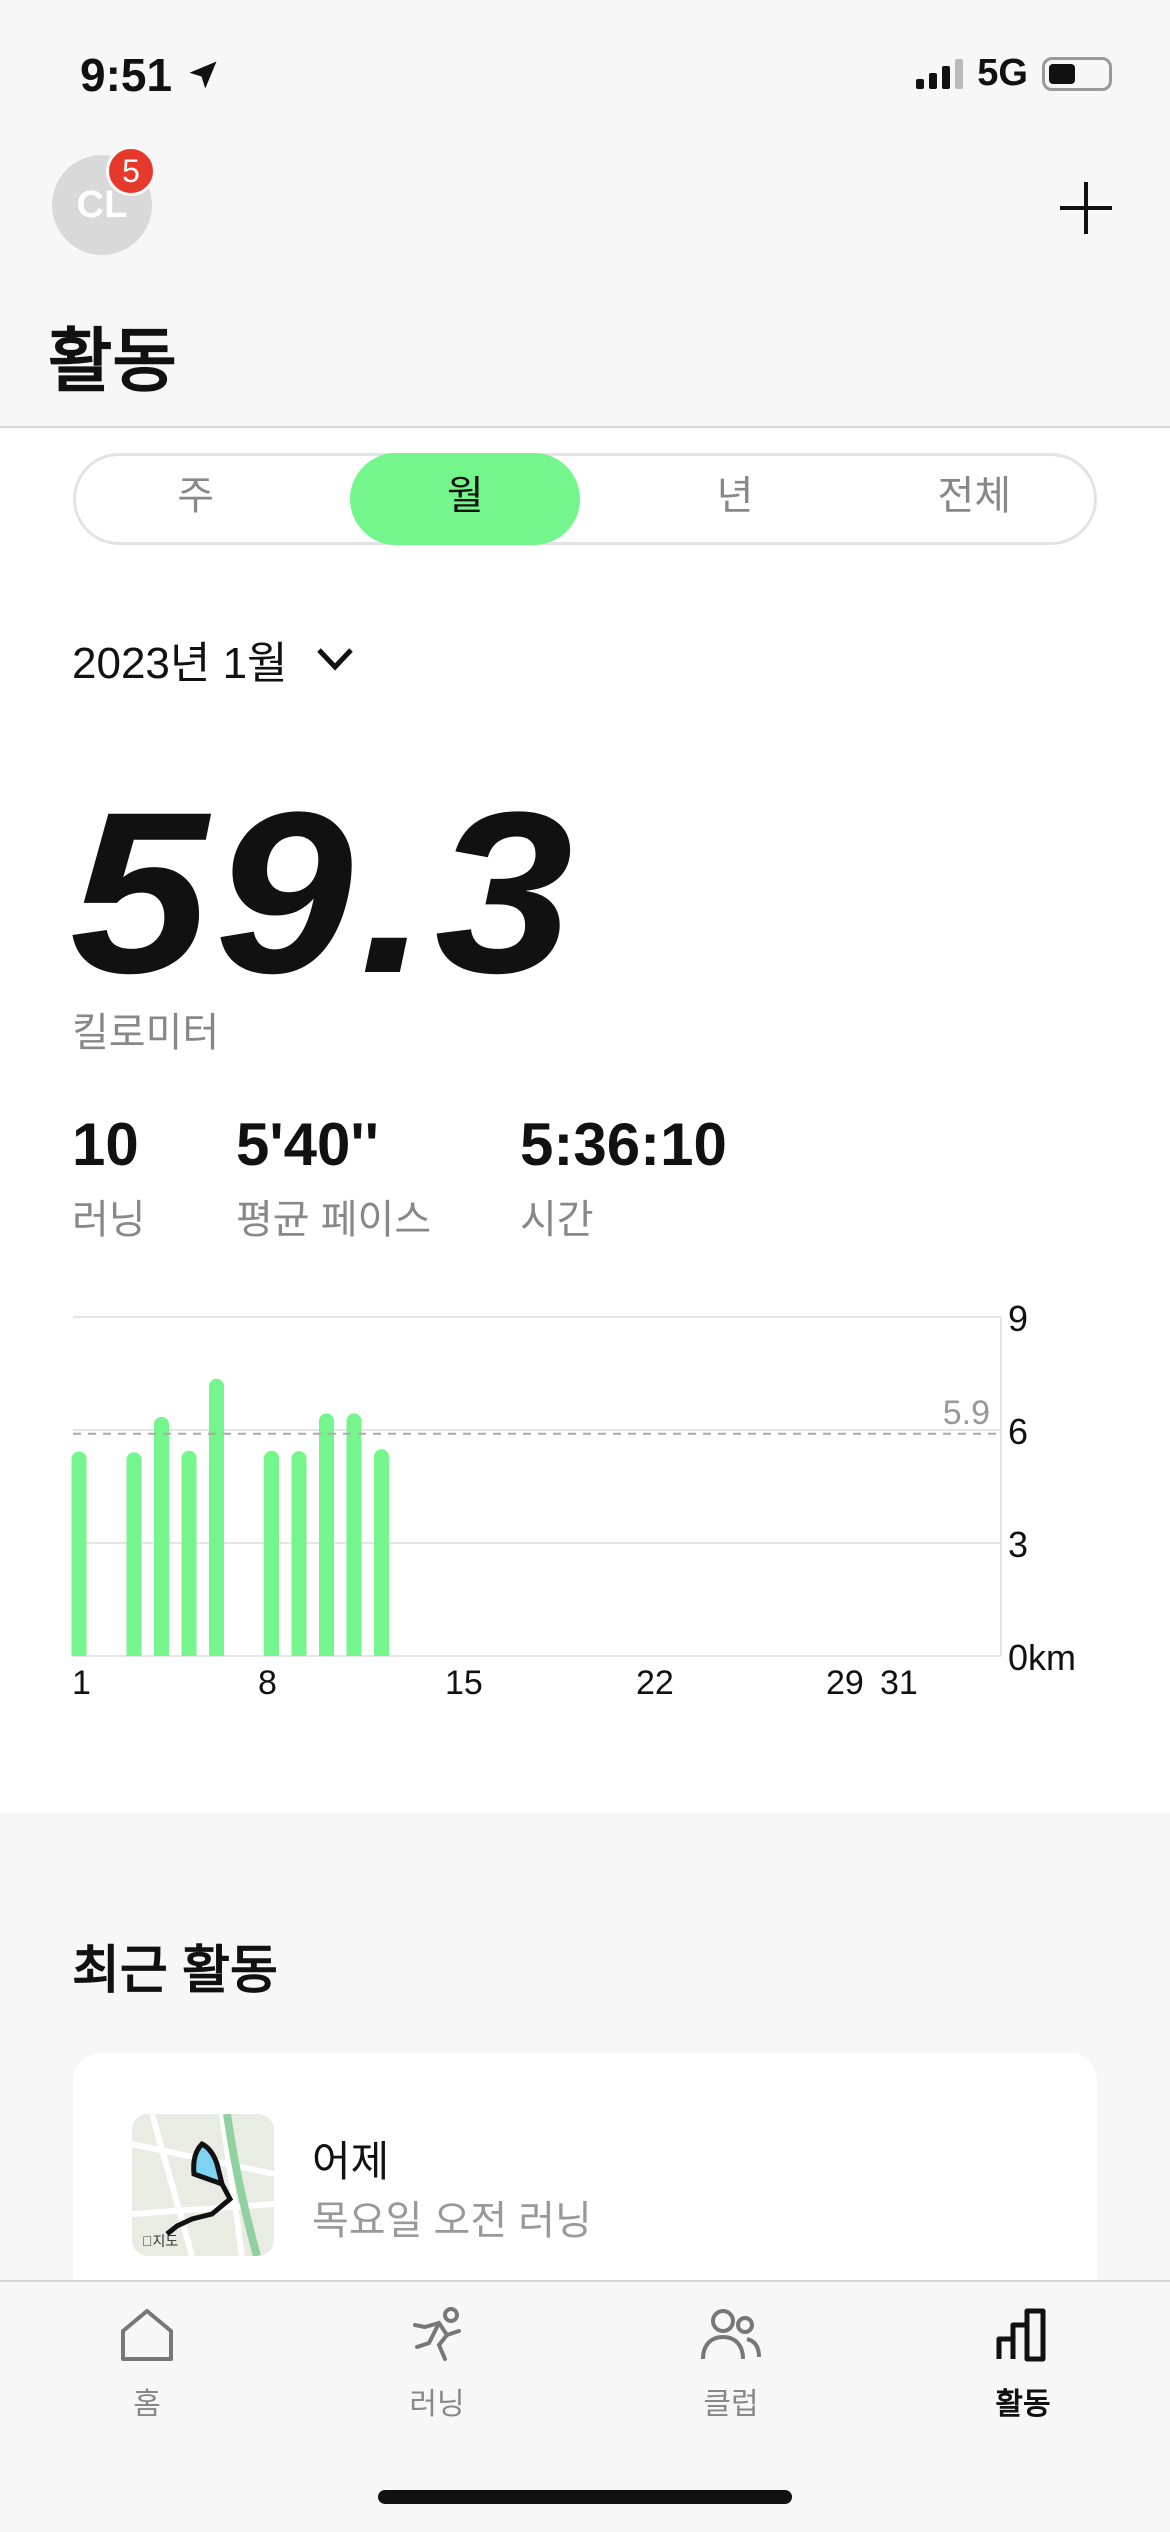 This screenshot has width=1170, height=2532. I want to click on y-tick-label: 0km, so click(1042, 1657).